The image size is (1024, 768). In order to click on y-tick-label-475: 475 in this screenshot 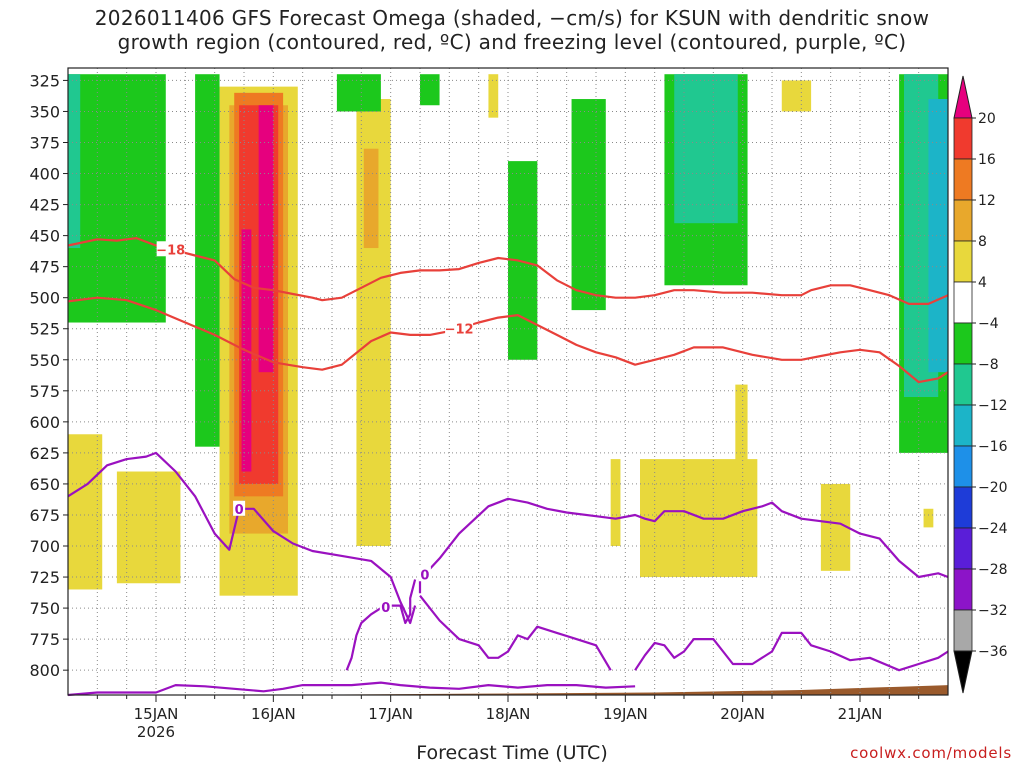, I will do `click(44, 267)`.